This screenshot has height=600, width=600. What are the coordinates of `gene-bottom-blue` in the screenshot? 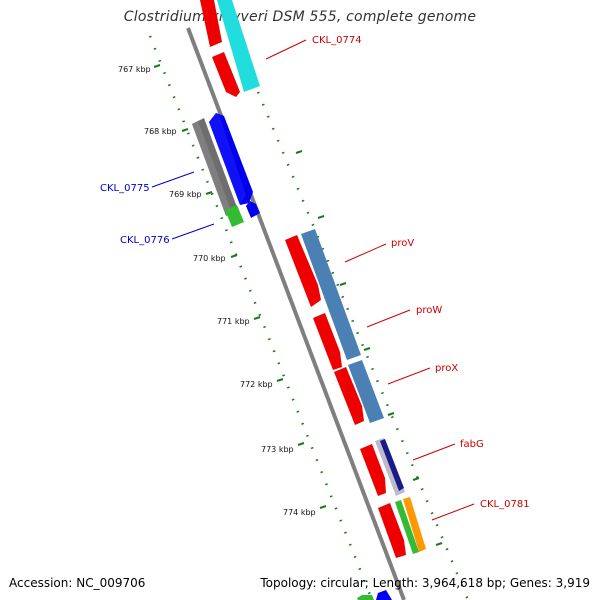 It's located at (384, 595).